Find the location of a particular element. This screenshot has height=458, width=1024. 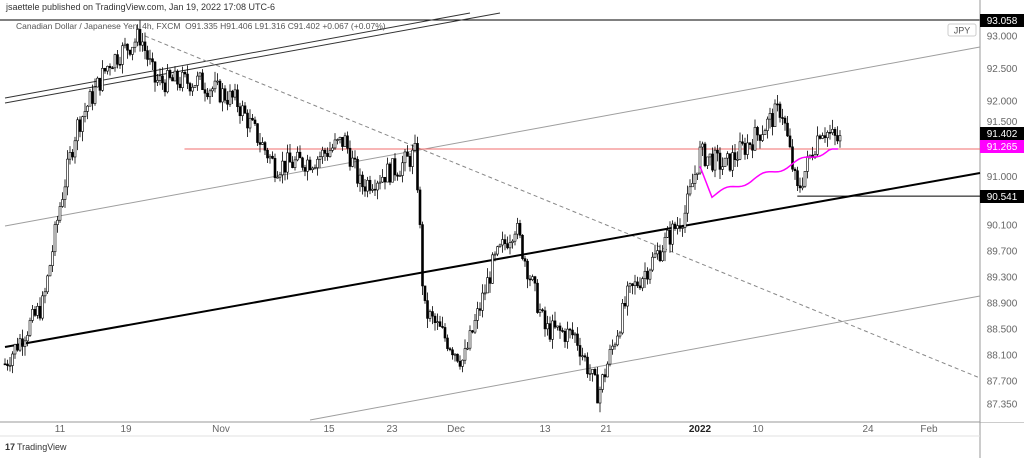

currency-label: JPY is located at coordinates (962, 31).